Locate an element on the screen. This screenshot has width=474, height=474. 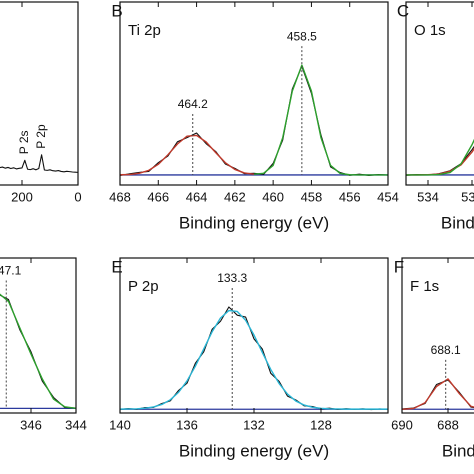
peak-label: 464.2 is located at coordinates (193, 104).